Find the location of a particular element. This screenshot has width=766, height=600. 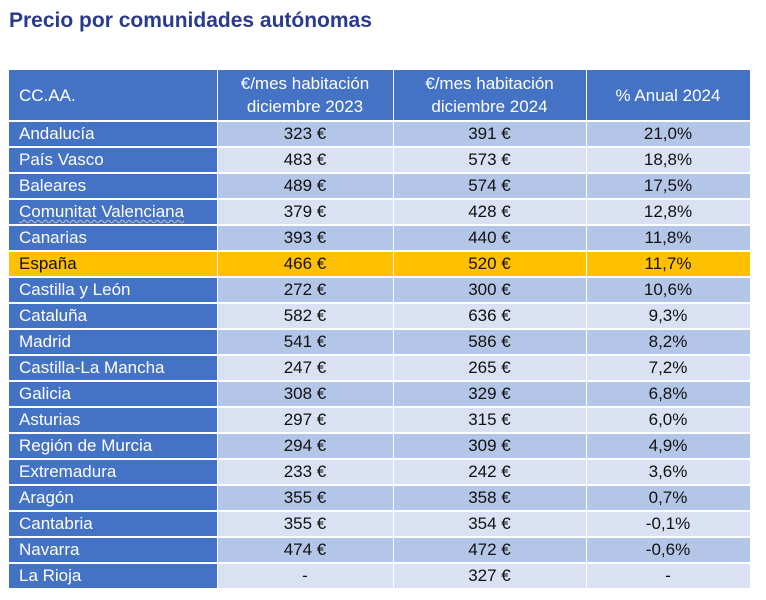

price-2023-cell: 582 € is located at coordinates (305, 315).